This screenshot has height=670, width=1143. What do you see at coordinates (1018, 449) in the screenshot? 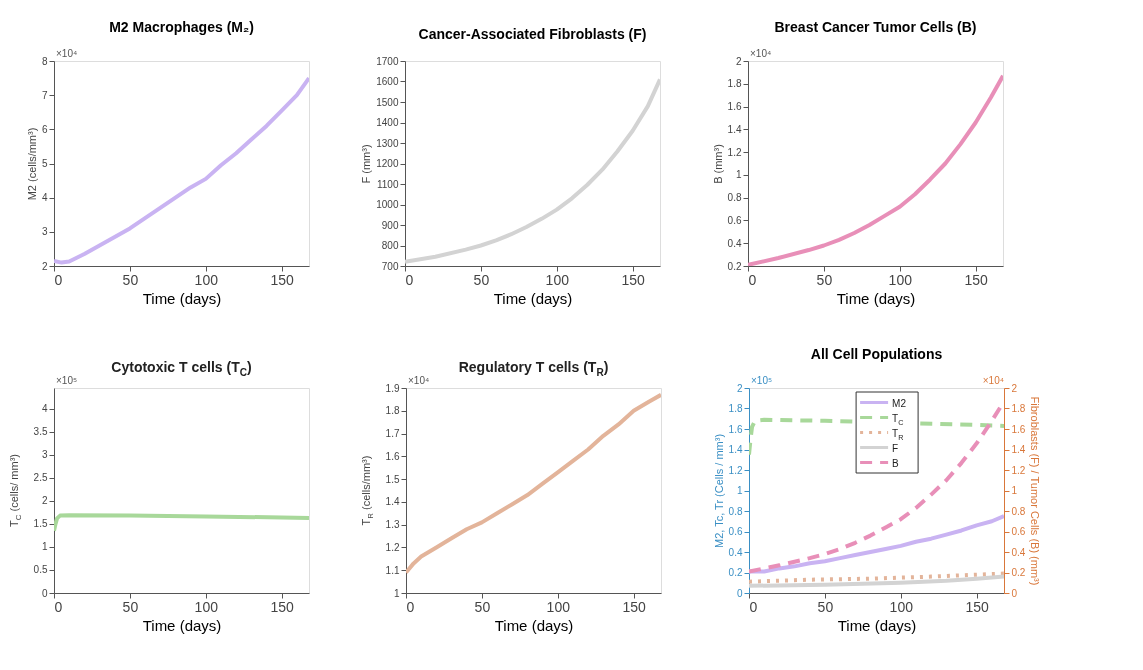
I see `y2-tick-label: 1.4` at bounding box center [1018, 449].